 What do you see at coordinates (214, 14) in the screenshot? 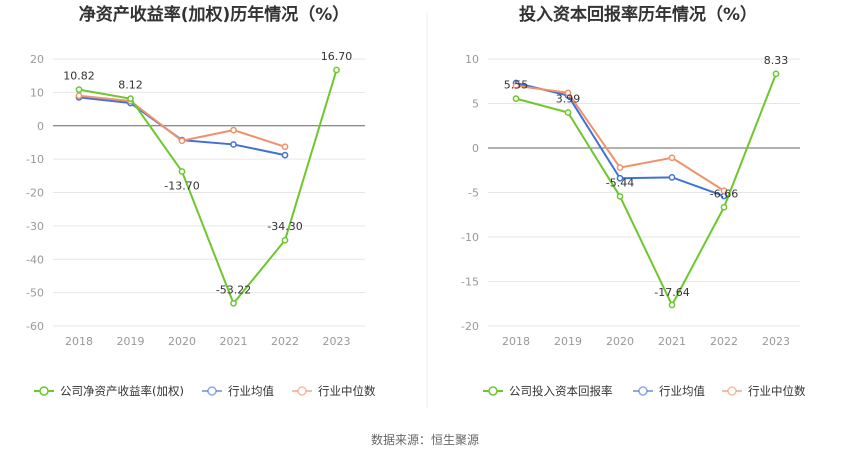
I see `chart-title: 净资产收益率(加权)历年情况（%）` at bounding box center [214, 14].